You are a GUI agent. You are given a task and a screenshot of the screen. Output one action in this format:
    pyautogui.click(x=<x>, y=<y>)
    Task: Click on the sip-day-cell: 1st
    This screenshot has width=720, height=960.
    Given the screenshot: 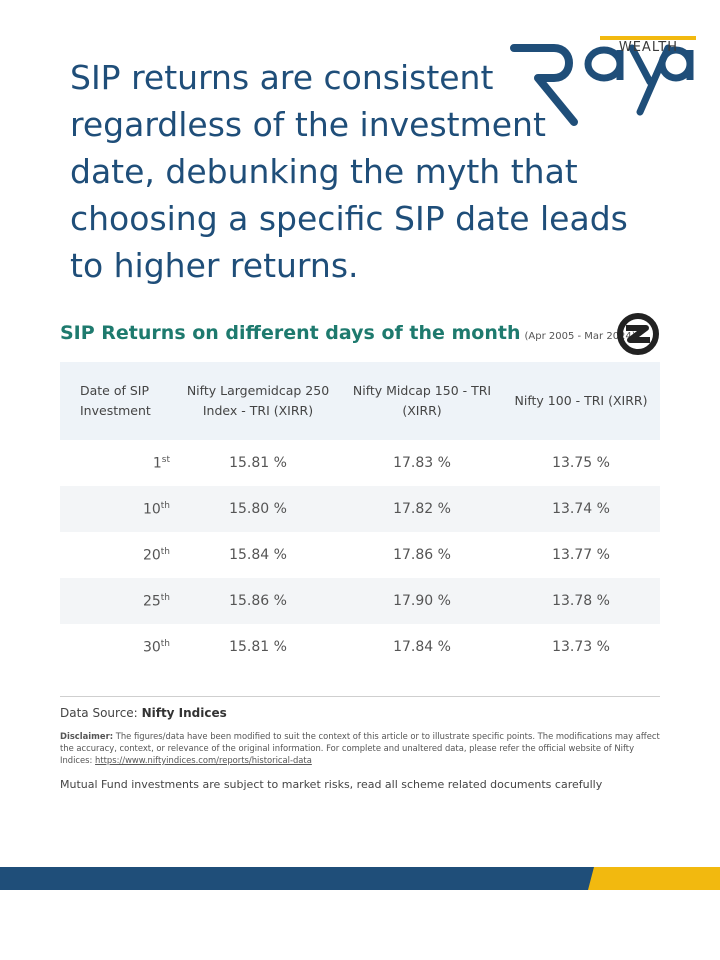 What is the action you would take?
    pyautogui.click(x=117, y=463)
    